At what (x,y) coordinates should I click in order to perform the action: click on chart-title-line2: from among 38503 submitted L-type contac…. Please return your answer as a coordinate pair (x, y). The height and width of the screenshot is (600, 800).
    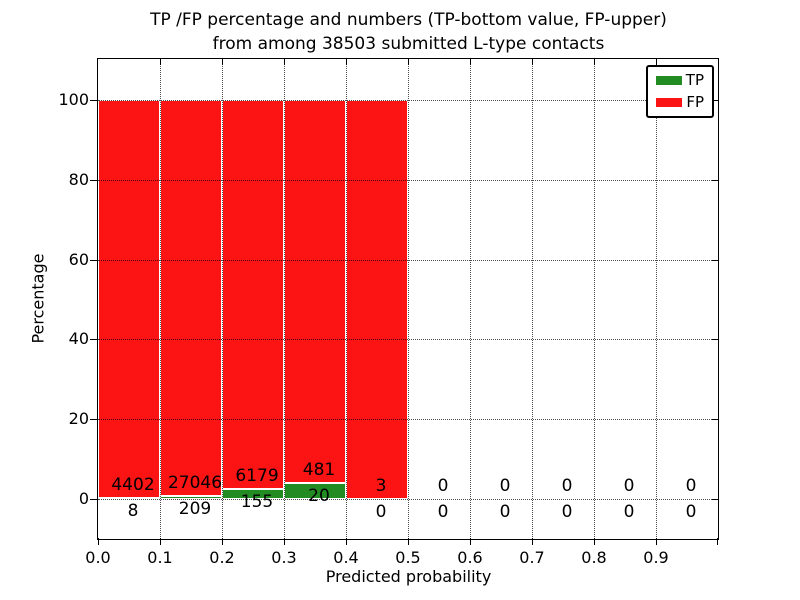
    Looking at the image, I should click on (408, 44).